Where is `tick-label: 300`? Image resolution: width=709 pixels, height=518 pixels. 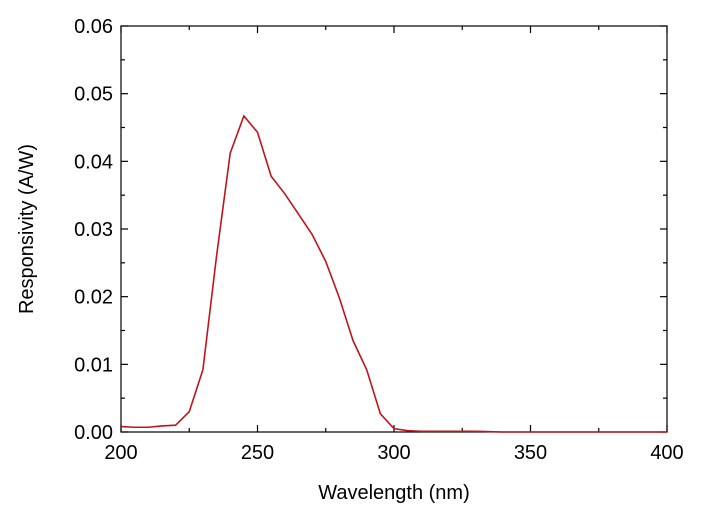 tick-label: 300 is located at coordinates (393, 453).